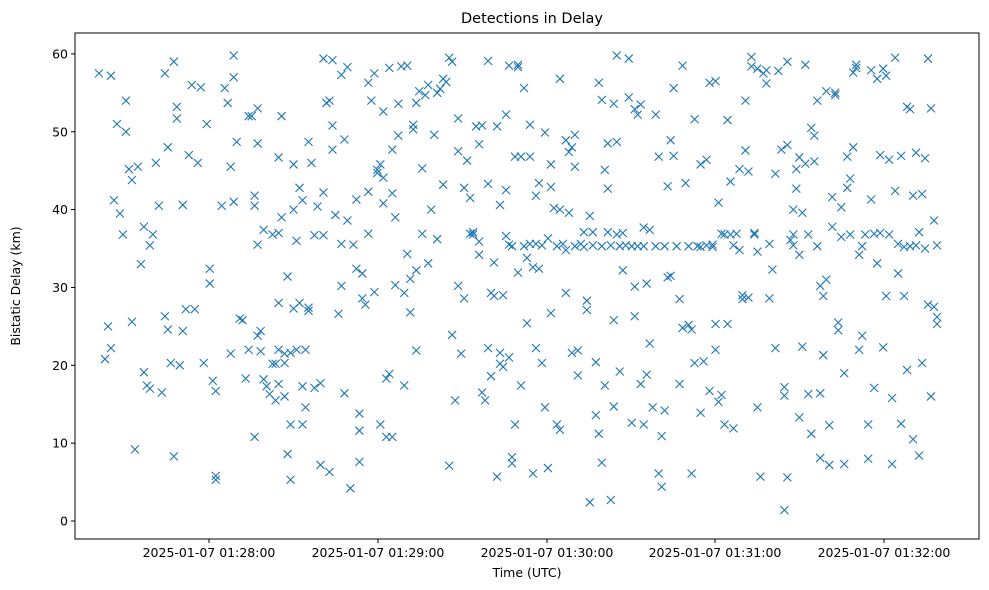  Describe the element at coordinates (526, 572) in the screenshot. I see `x-axis-label: Time (UTC)` at that location.